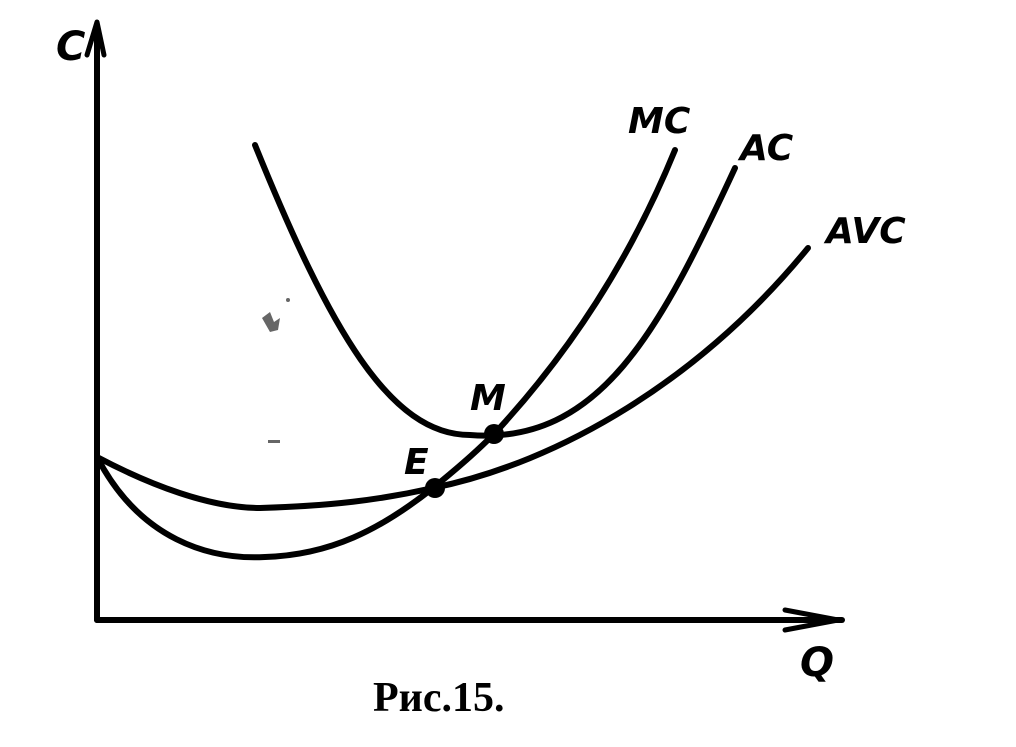  What do you see at coordinates (494, 434) in the screenshot?
I see `point-m` at bounding box center [494, 434].